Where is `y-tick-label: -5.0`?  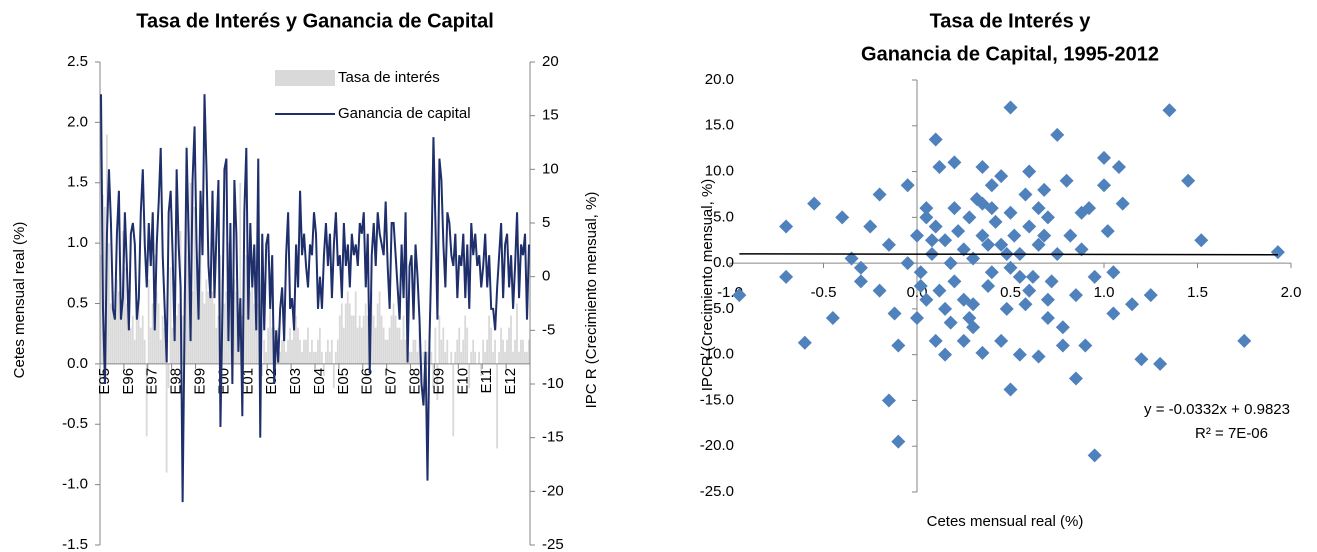
y-tick-label: -5.0 is located at coordinates (721, 308).